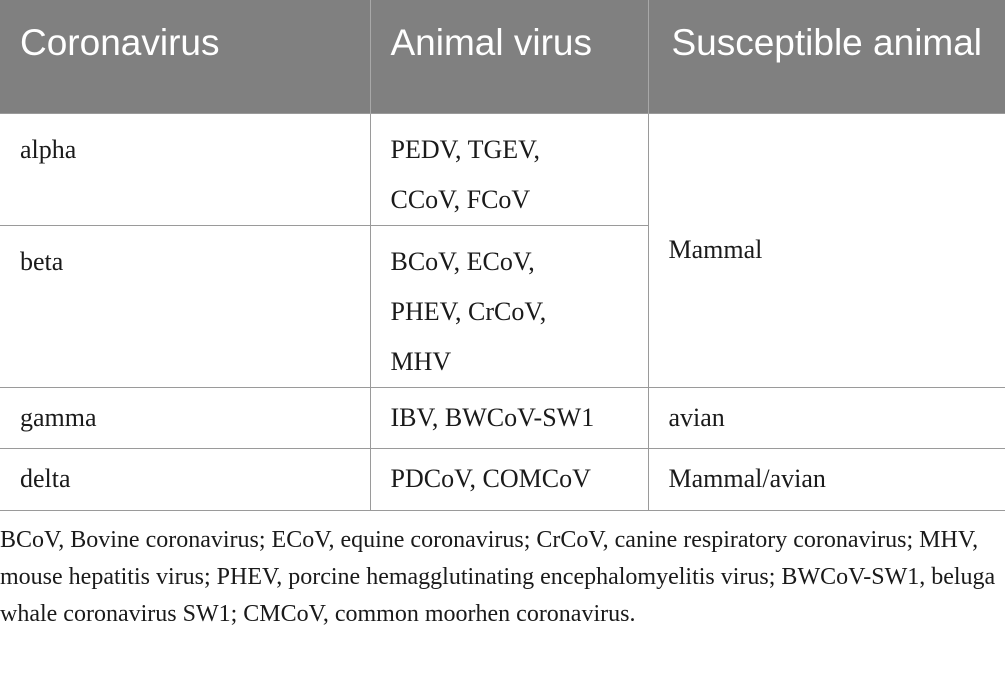  I want to click on cell-animal-virus: PDCoV, COMCoV, so click(509, 479).